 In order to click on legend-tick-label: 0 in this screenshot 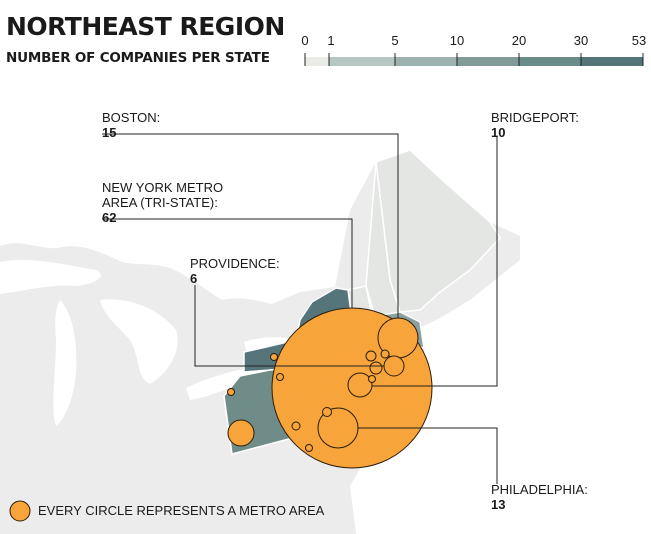, I will do `click(305, 40)`.